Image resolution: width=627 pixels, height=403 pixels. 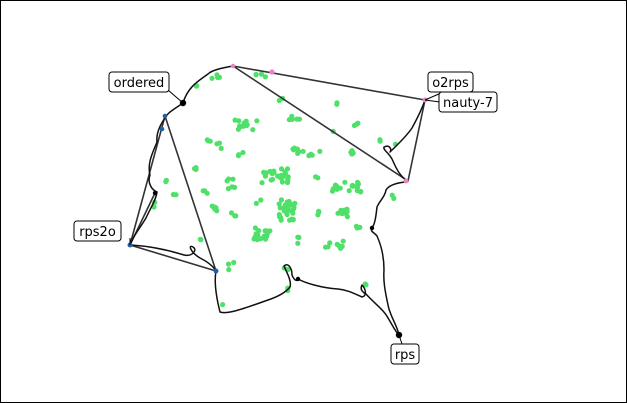 What do you see at coordinates (190, 193) in the screenshot?
I see `hull-edge-left-inner` at bounding box center [190, 193].